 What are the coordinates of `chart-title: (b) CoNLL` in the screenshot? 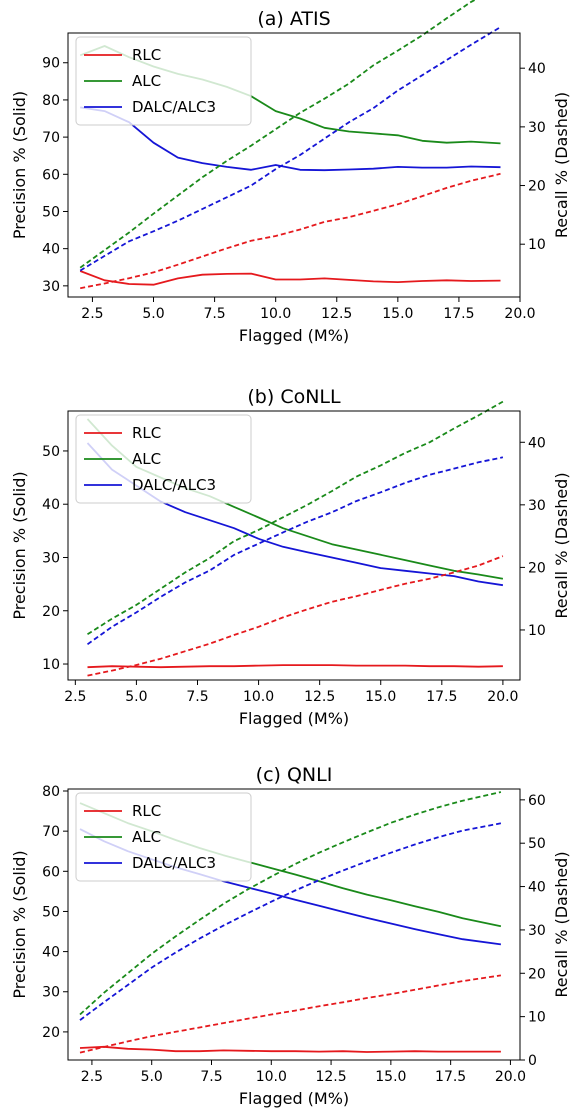 It's located at (294, 397).